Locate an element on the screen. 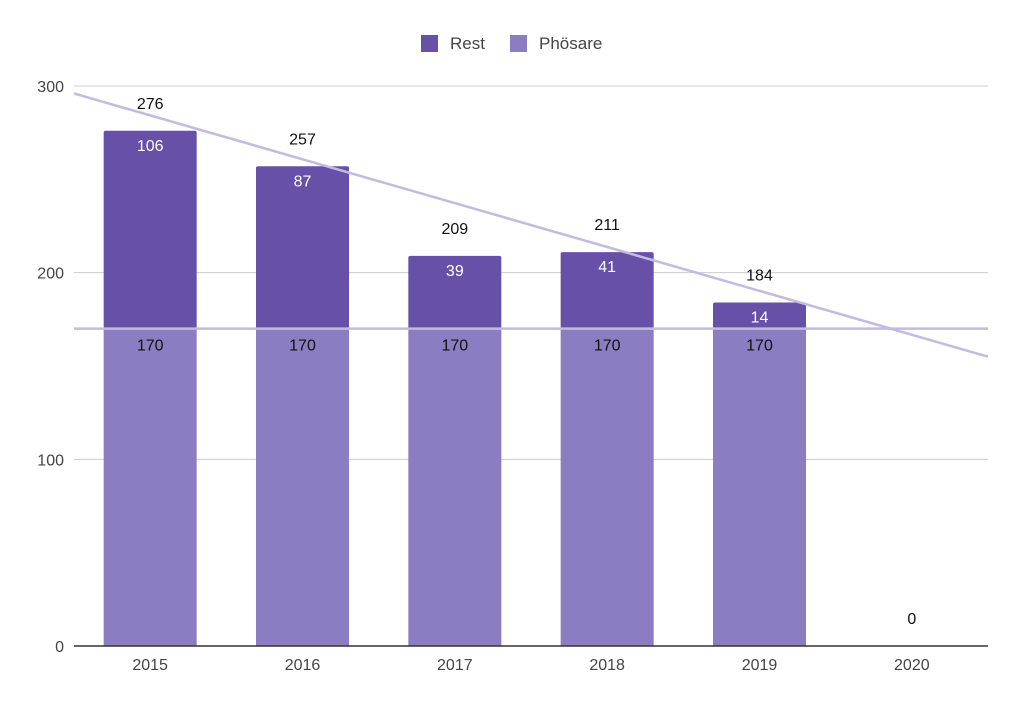  data-label-rest: 106 is located at coordinates (150, 146).